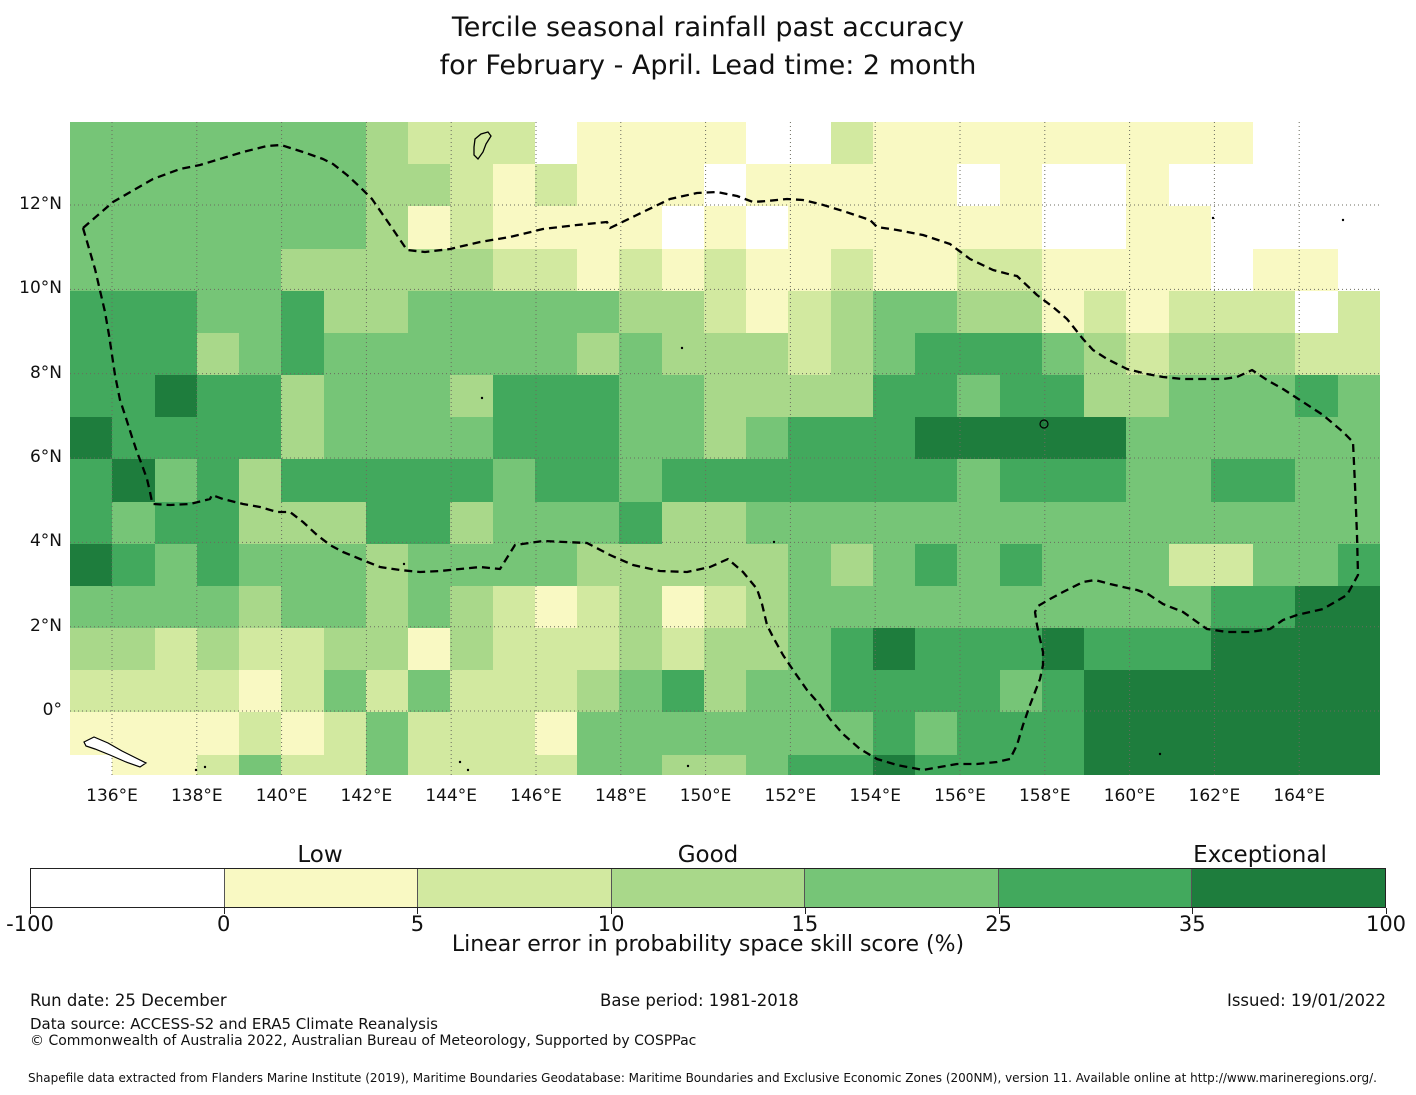  I want to click on base-period-label: Base period: 1981-2018, so click(699, 1000).